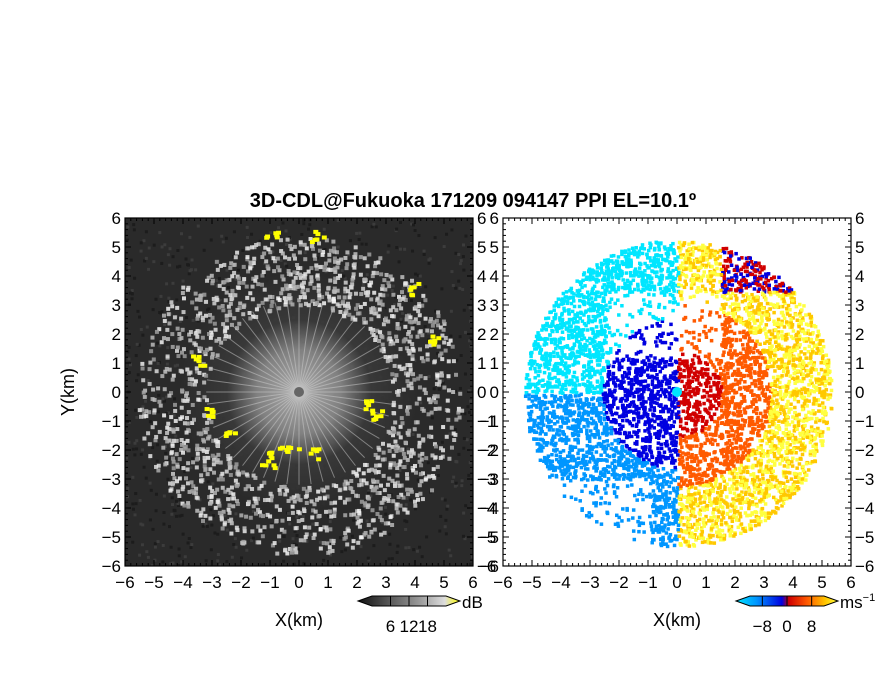 This screenshot has height=680, width=880. Describe the element at coordinates (869, 598) in the screenshot. I see `velocity-colorbar-unit-exponent: −1` at that location.